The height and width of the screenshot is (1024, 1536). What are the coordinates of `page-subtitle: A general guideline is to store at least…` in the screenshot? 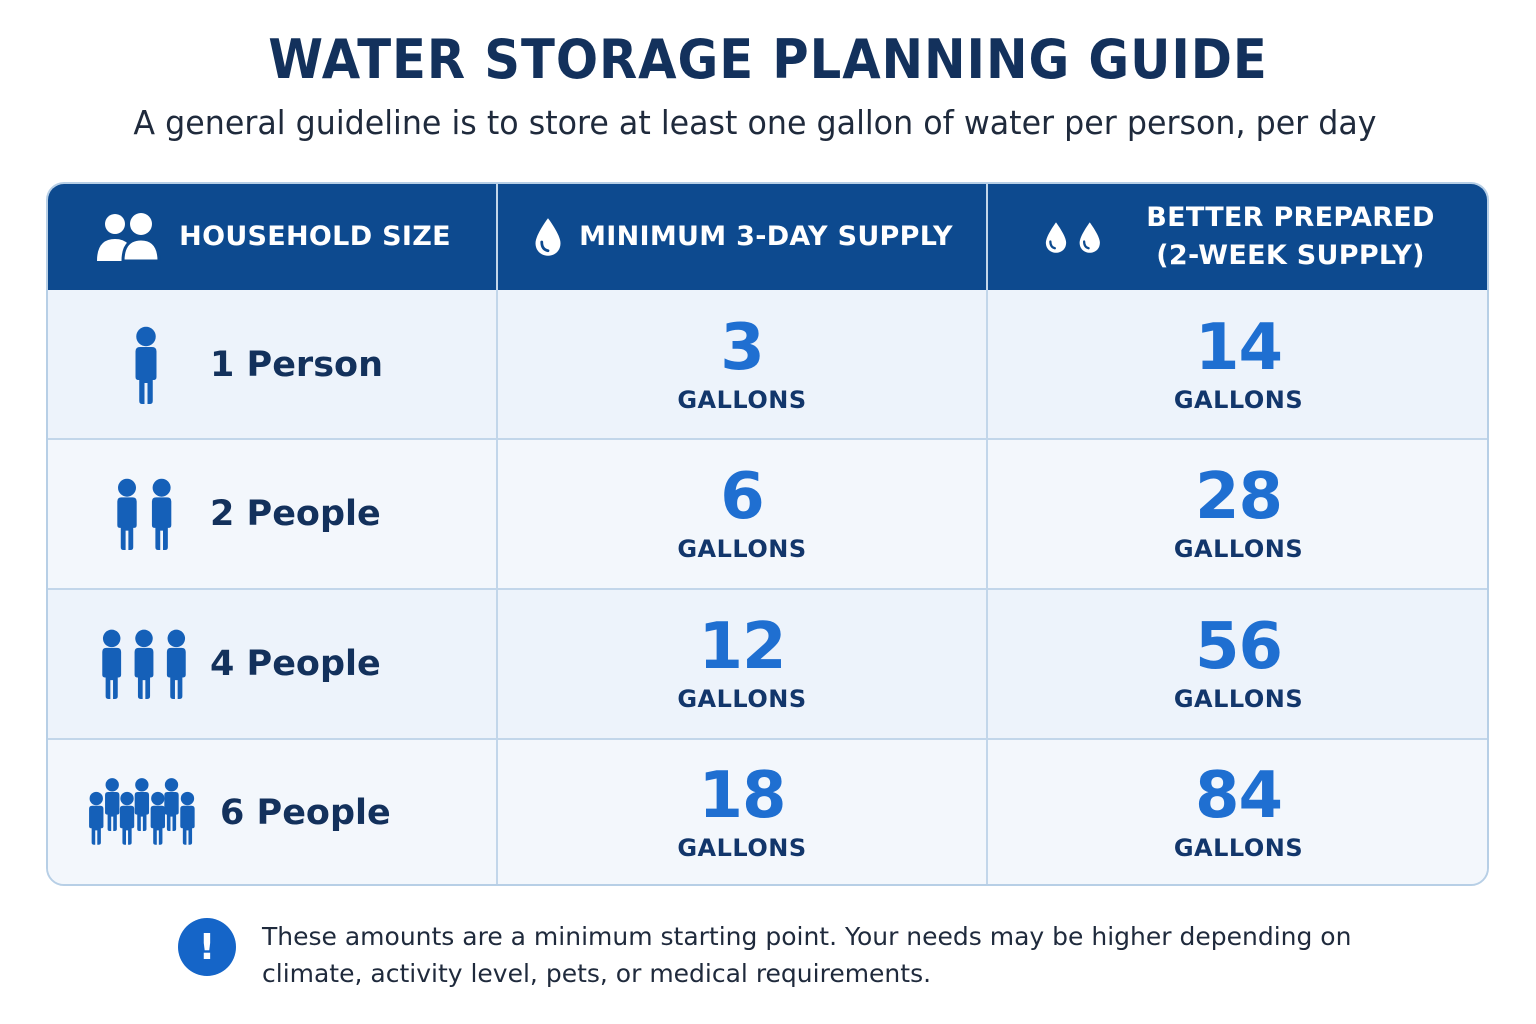 It's located at (755, 122).